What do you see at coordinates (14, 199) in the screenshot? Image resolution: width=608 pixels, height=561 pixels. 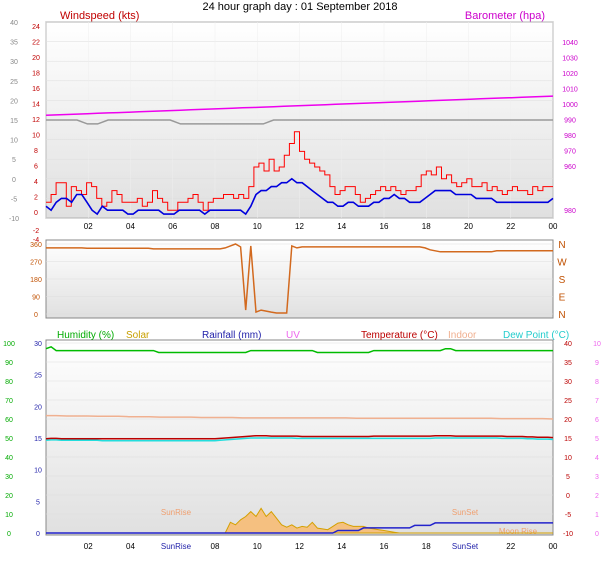 I see `wind-outer-tick: -5` at bounding box center [14, 199].